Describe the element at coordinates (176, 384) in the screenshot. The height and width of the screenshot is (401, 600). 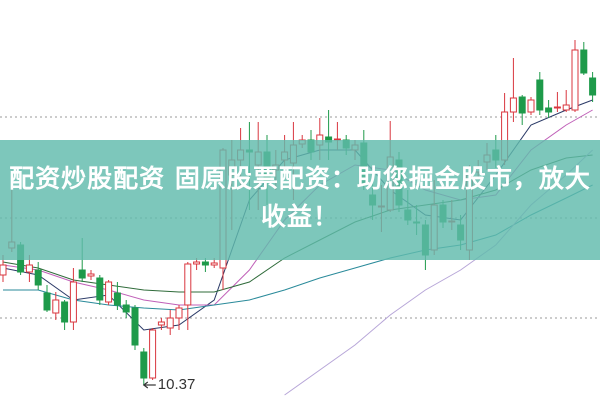
I see `low-price-label: 10.37` at that location.